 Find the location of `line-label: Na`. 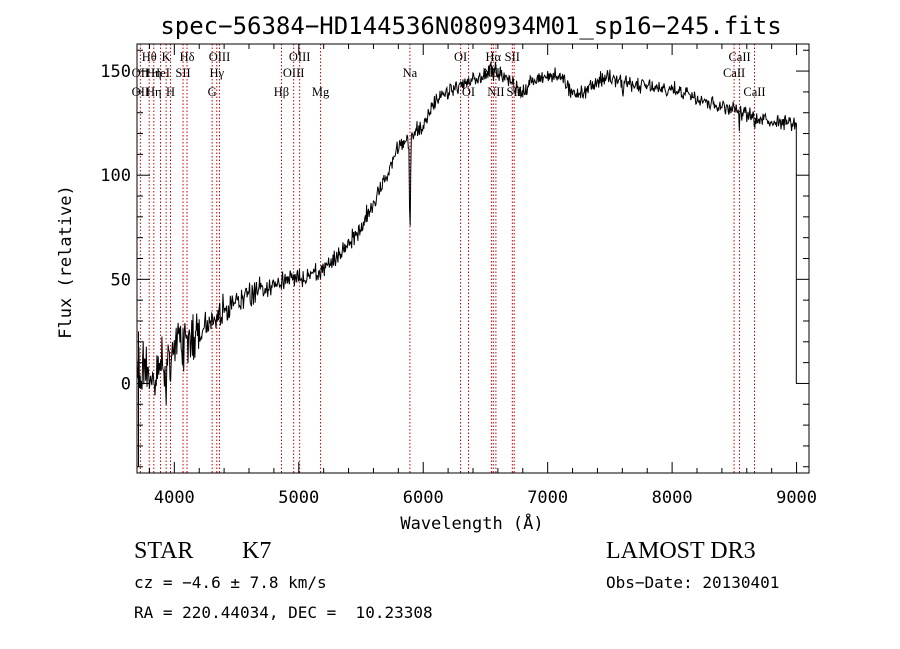

line-label: Na is located at coordinates (410, 73).